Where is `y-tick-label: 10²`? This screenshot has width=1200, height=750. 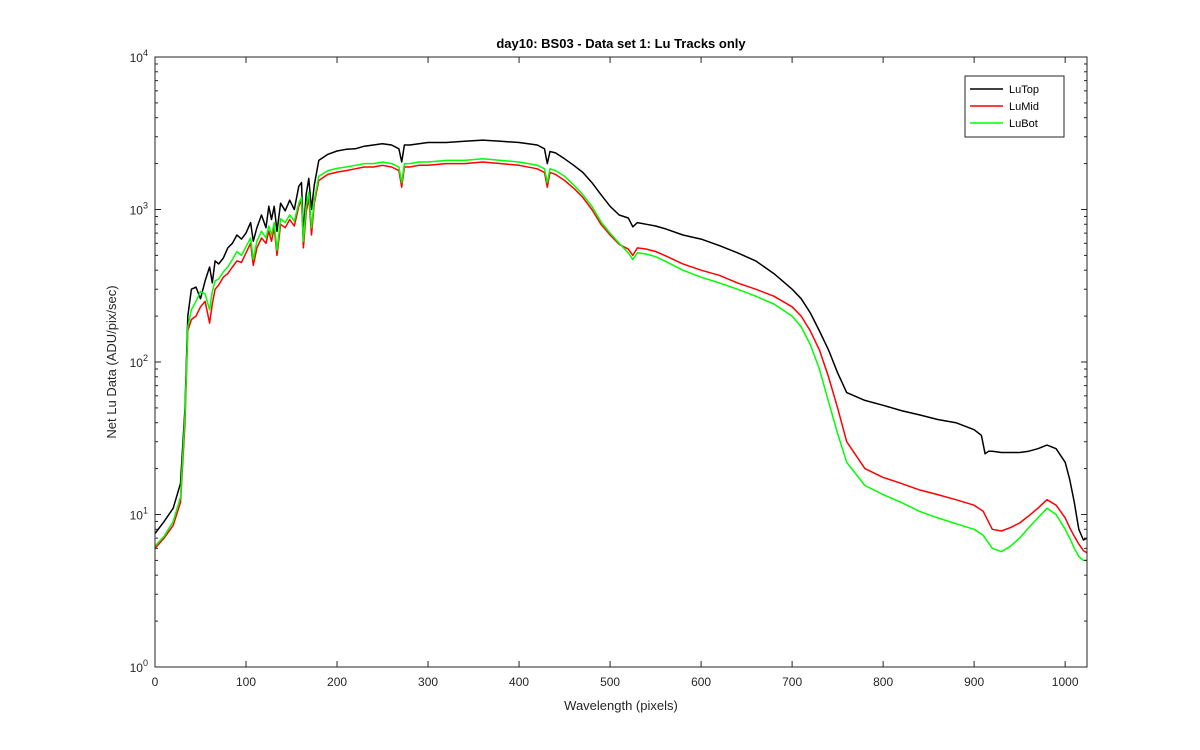
y-tick-label: 10² is located at coordinates (139, 361).